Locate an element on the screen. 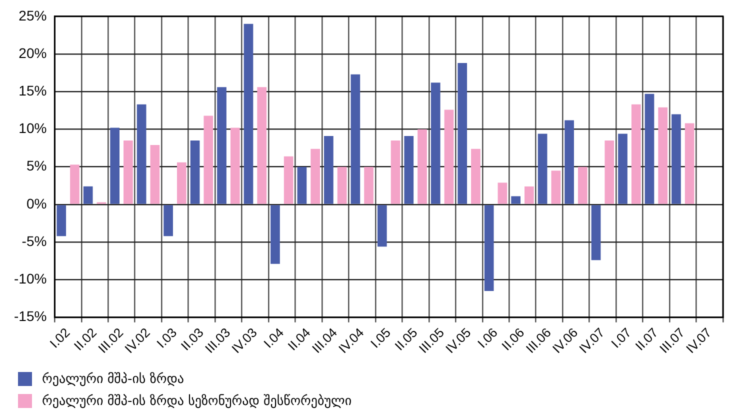 The height and width of the screenshot is (418, 747). y-tick-label: 25% is located at coordinates (32, 15).